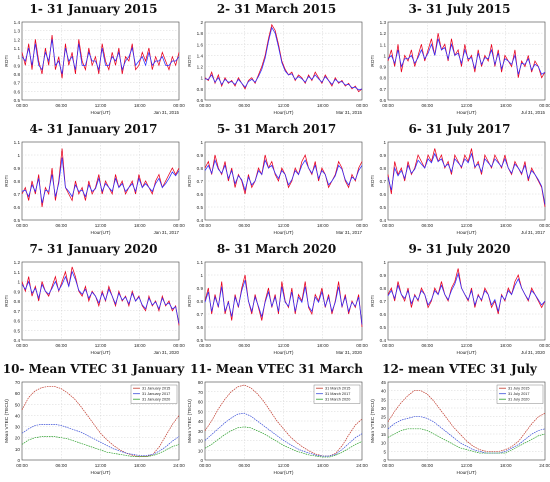  Describe the element at coordinates (93, 369) in the screenshot. I see `chart-title: 10- Mean VTEC 31 January` at that location.